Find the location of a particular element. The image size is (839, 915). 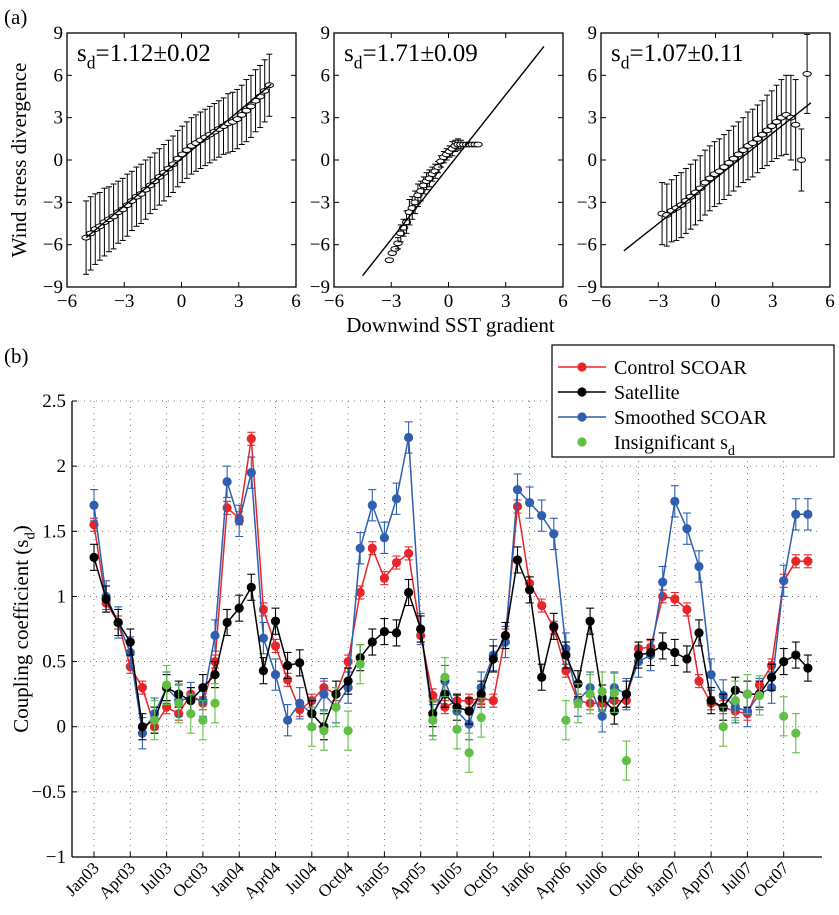

slope-annotation-rest: =1.07±0.11 is located at coordinates (686, 53).